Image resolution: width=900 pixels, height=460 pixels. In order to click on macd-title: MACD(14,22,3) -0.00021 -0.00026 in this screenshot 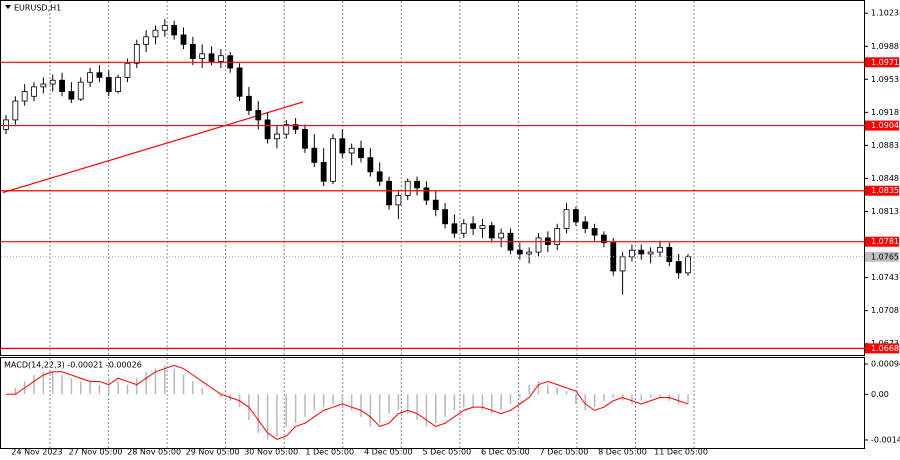, I will do `click(73, 365)`.